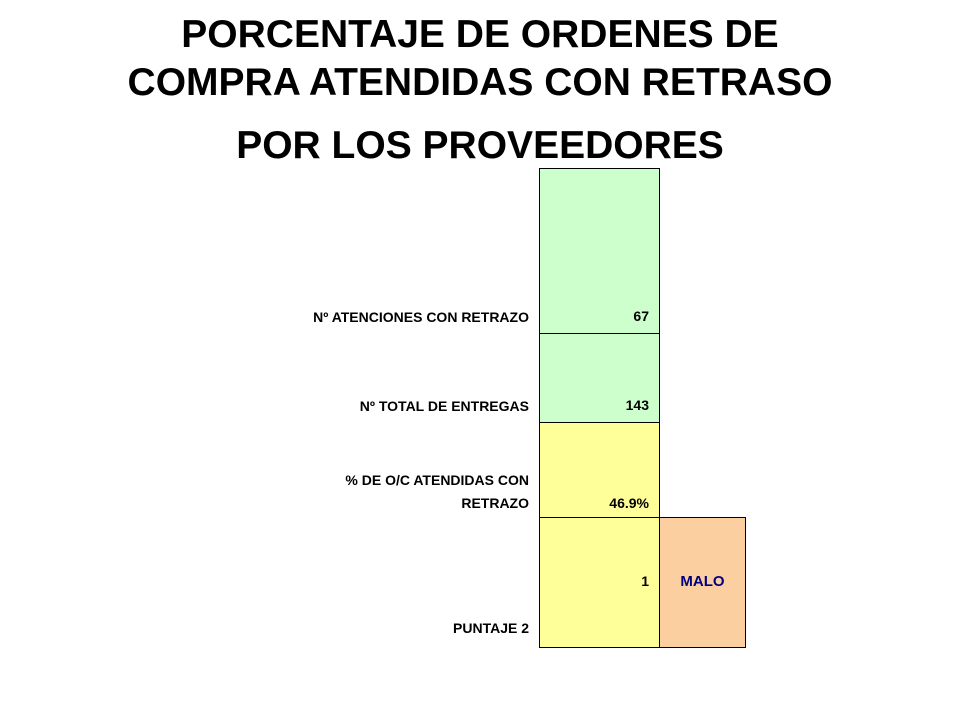 The height and width of the screenshot is (720, 960). I want to click on cell-puntaje: 1, so click(599, 582).